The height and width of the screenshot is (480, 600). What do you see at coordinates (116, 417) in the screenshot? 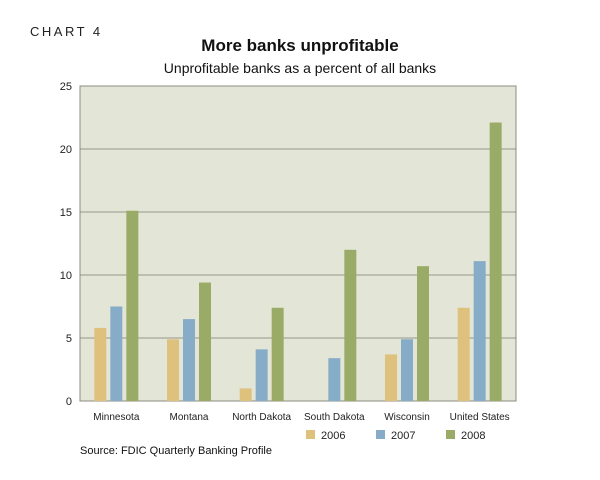
I see `category-label: Minnesota` at bounding box center [116, 417].